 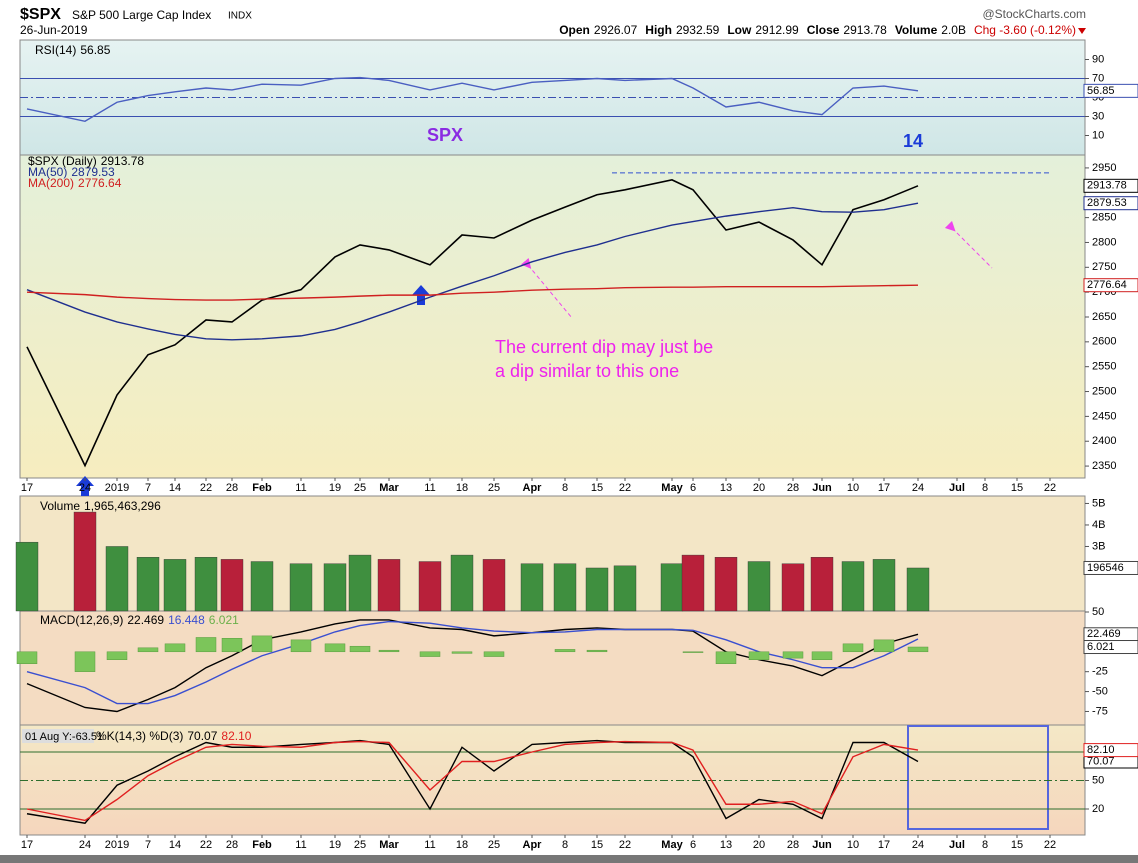 What do you see at coordinates (1110, 285) in the screenshot?
I see `value-box` at bounding box center [1110, 285].